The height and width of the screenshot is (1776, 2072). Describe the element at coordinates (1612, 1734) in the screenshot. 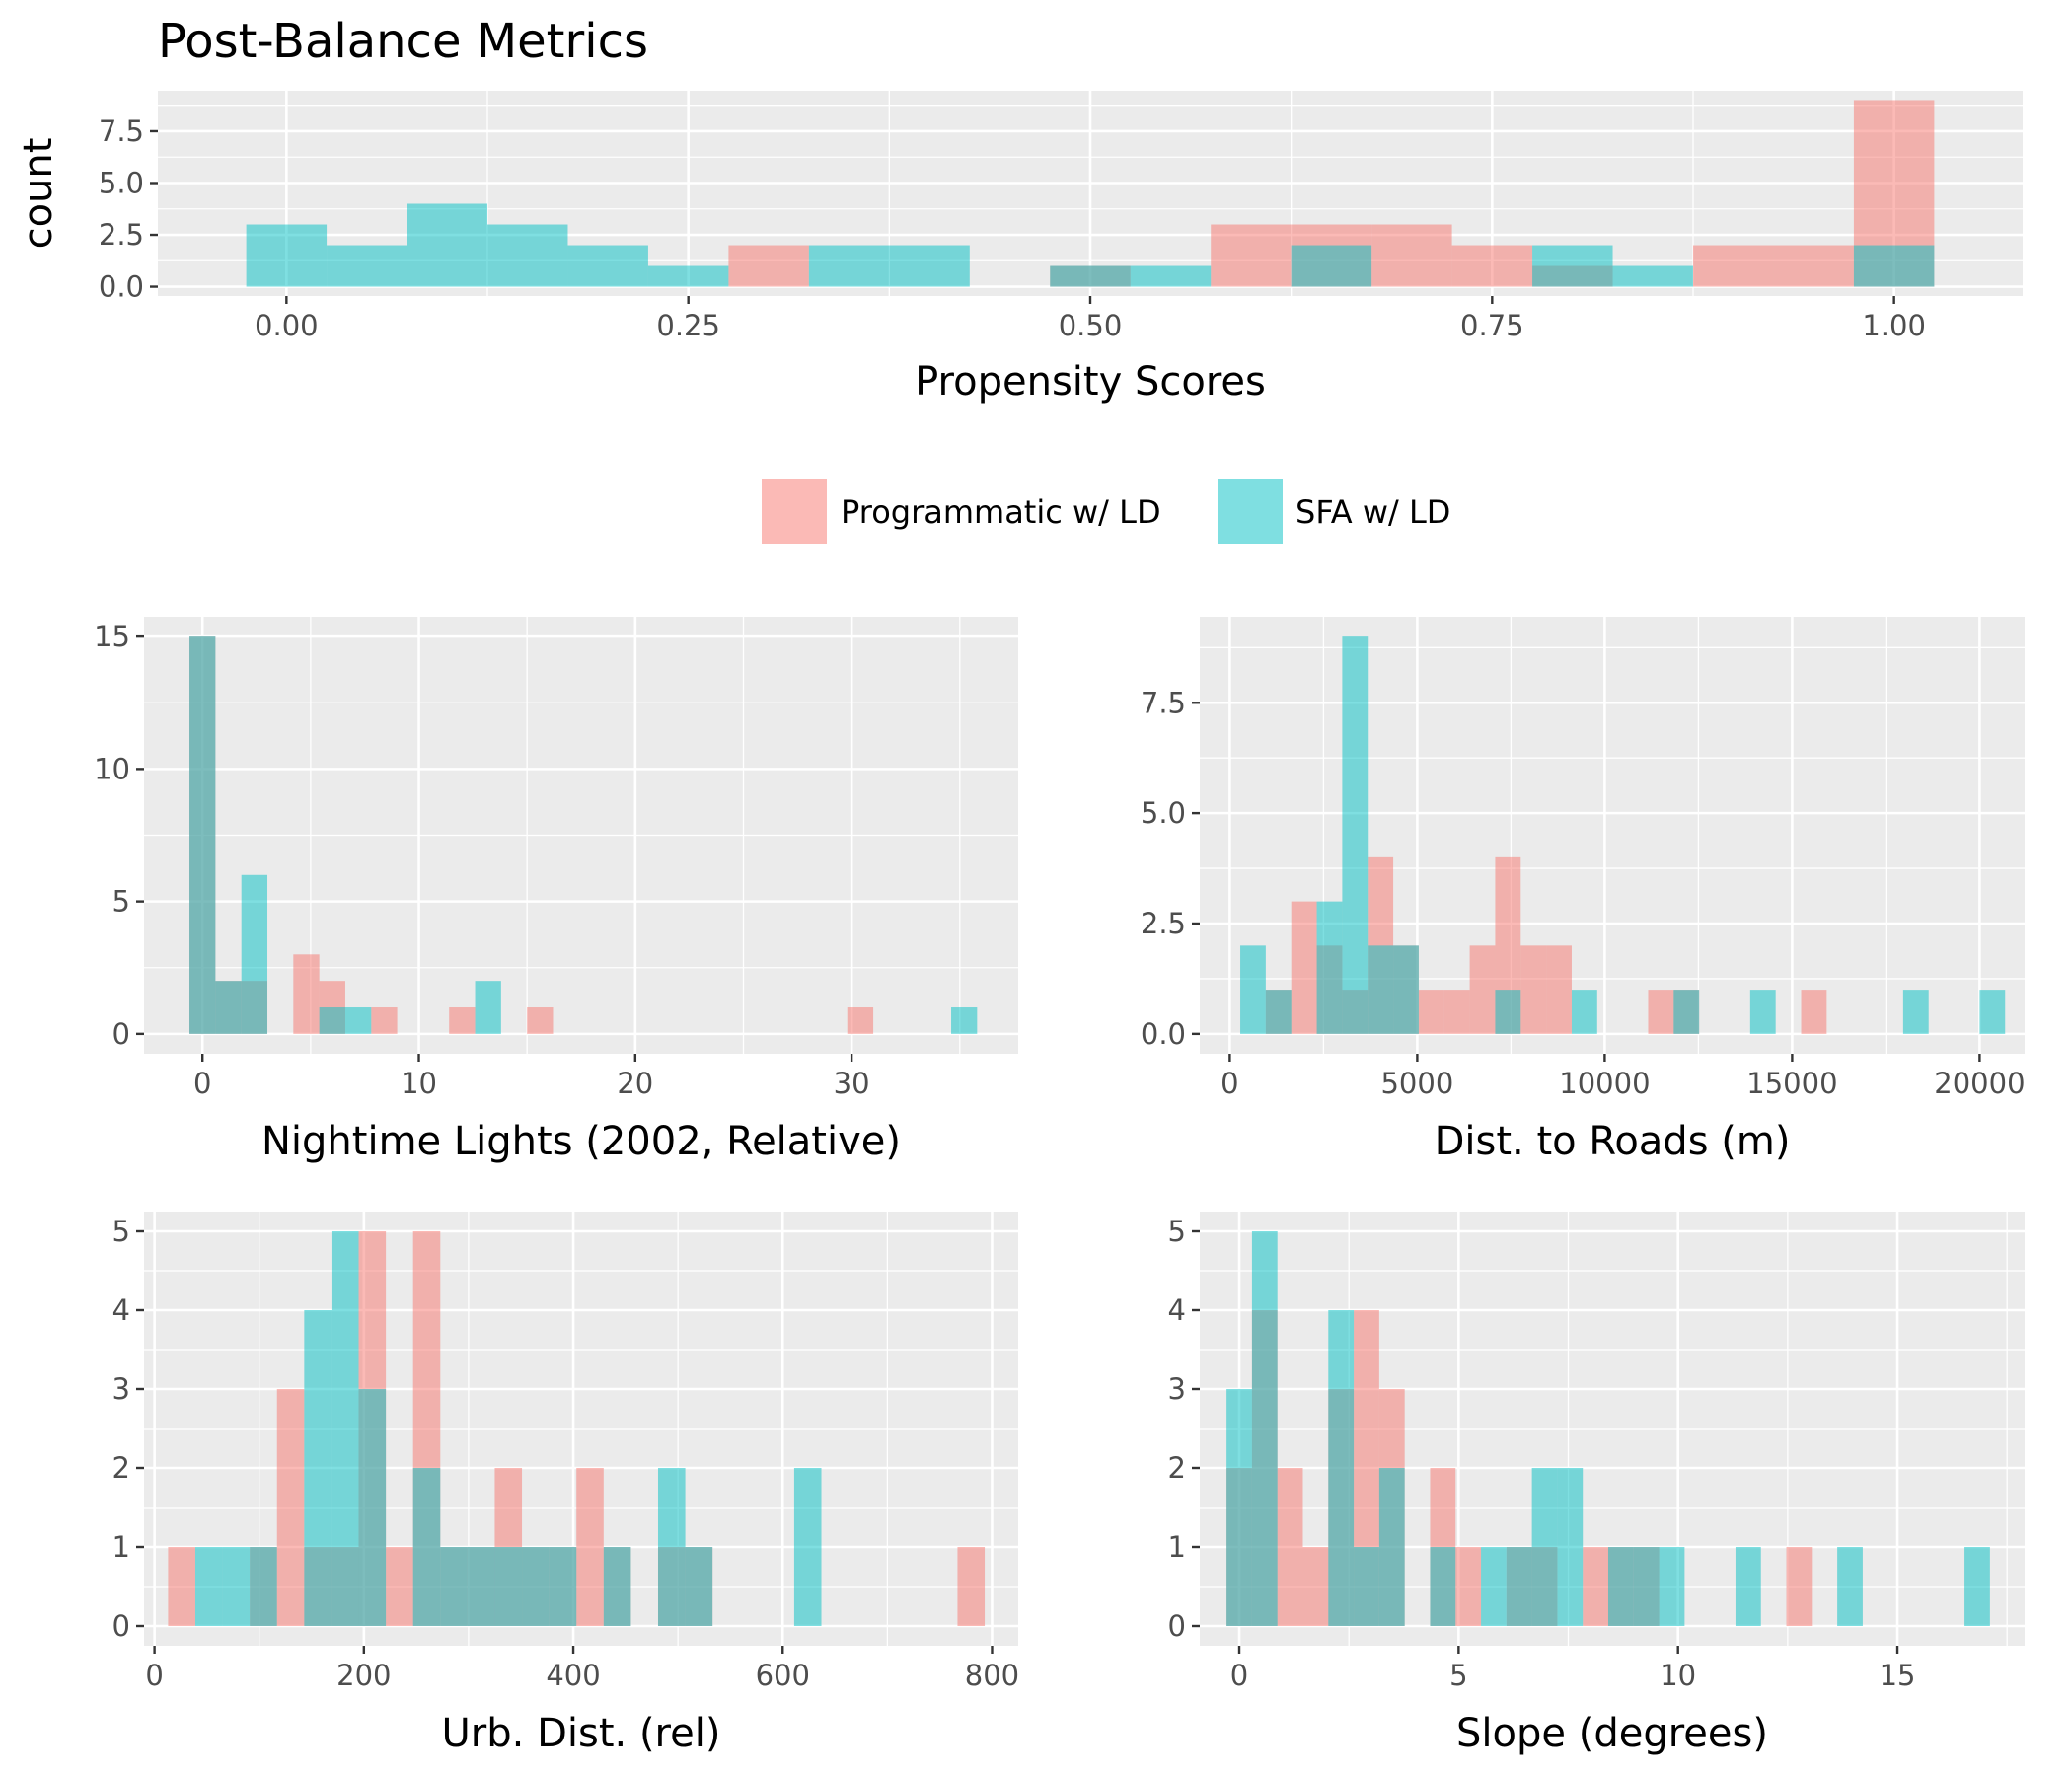

I see `x-axis-label: Slope (degrees)` at that location.